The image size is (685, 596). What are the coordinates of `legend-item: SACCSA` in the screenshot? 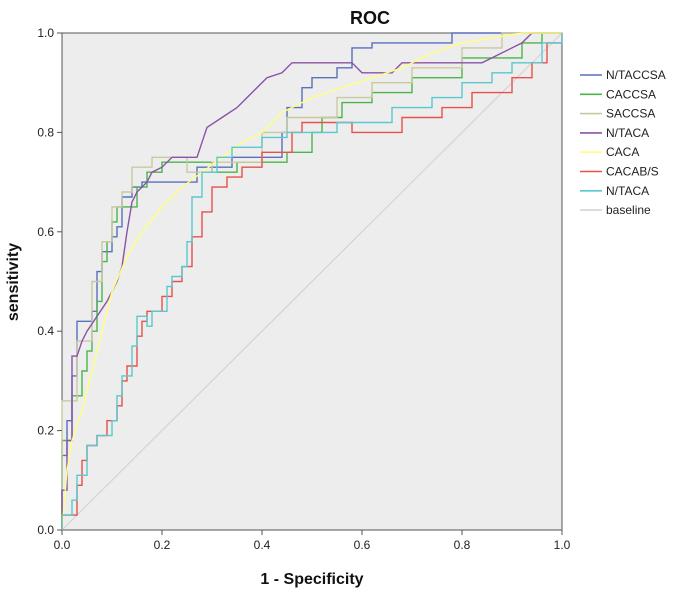 It's located at (617, 114).